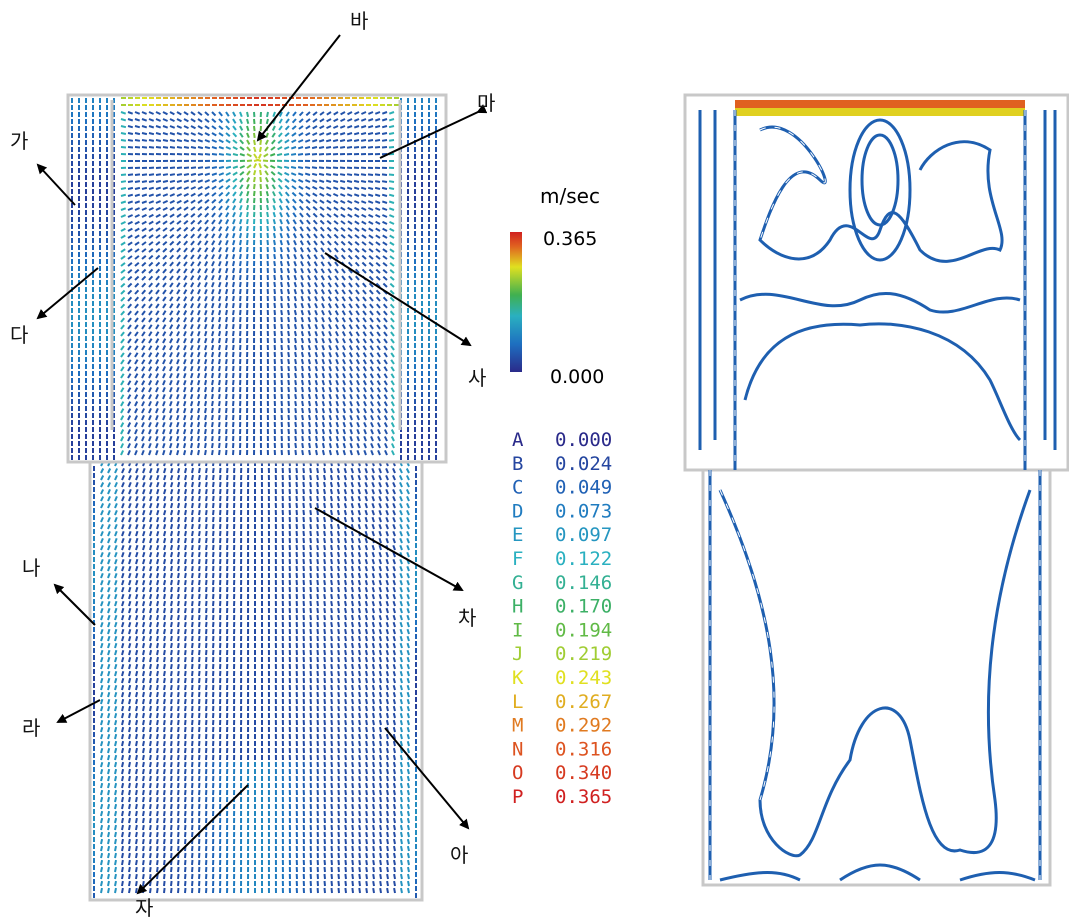 This screenshot has width=1069, height=921. What do you see at coordinates (477, 378) in the screenshot?
I see `label: 사` at bounding box center [477, 378].